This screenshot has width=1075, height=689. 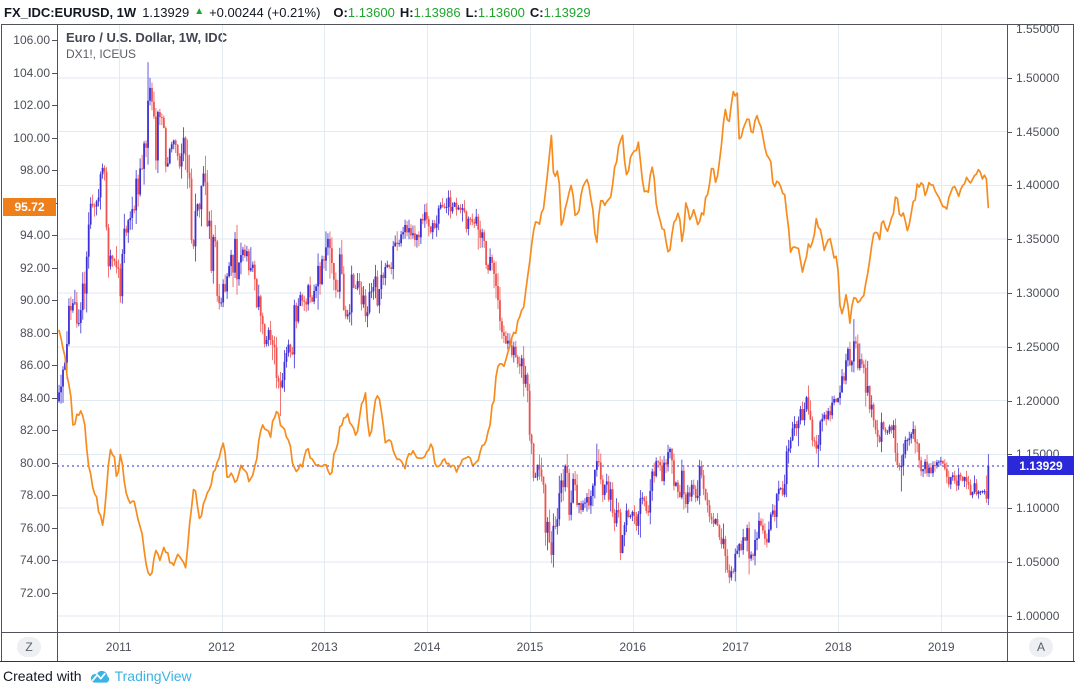 What do you see at coordinates (1038, 508) in the screenshot?
I see `right-axis-tick: 1.10000` at bounding box center [1038, 508].